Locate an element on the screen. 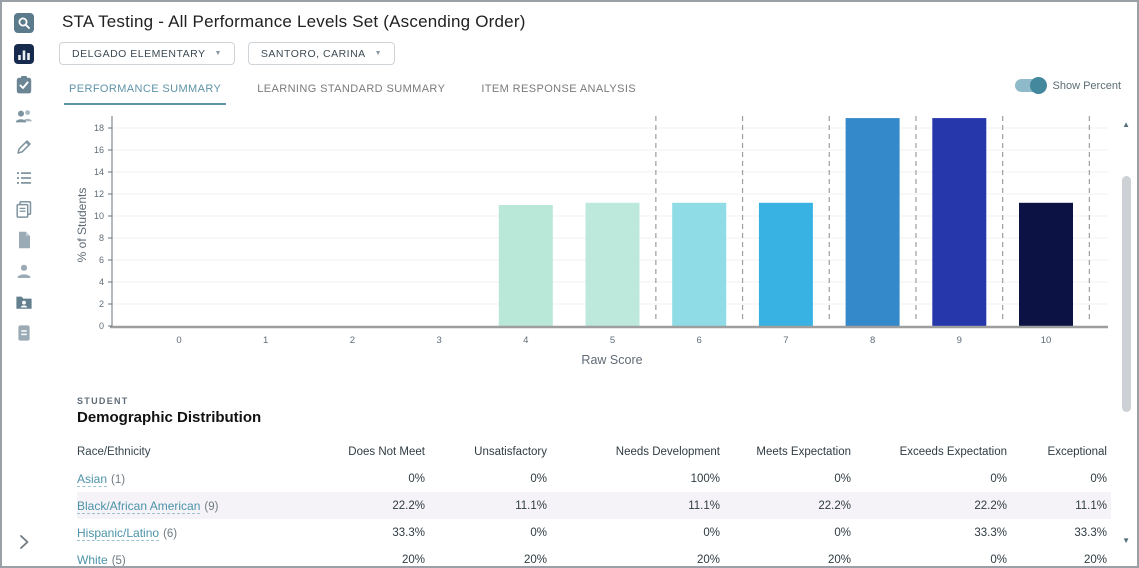 Image resolution: width=1139 pixels, height=568 pixels. list-icon is located at coordinates (24, 178).